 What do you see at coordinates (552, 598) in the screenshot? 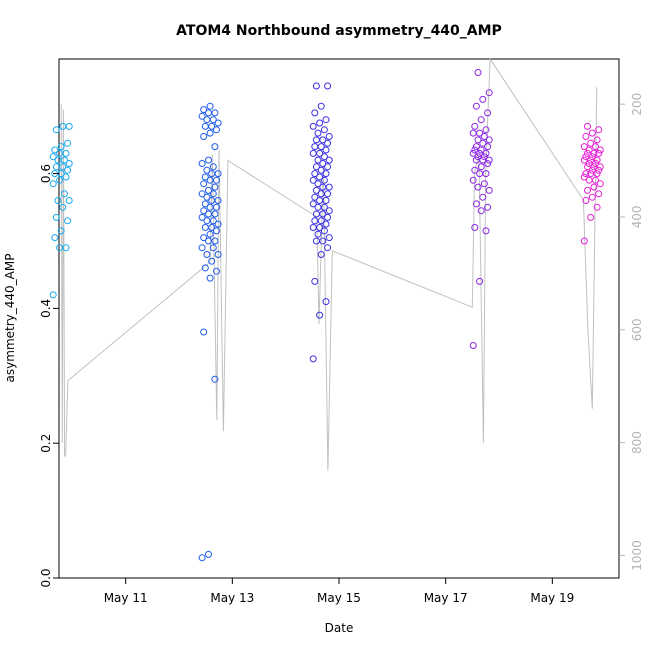
I see `x-tick-label: May 19` at bounding box center [552, 598].